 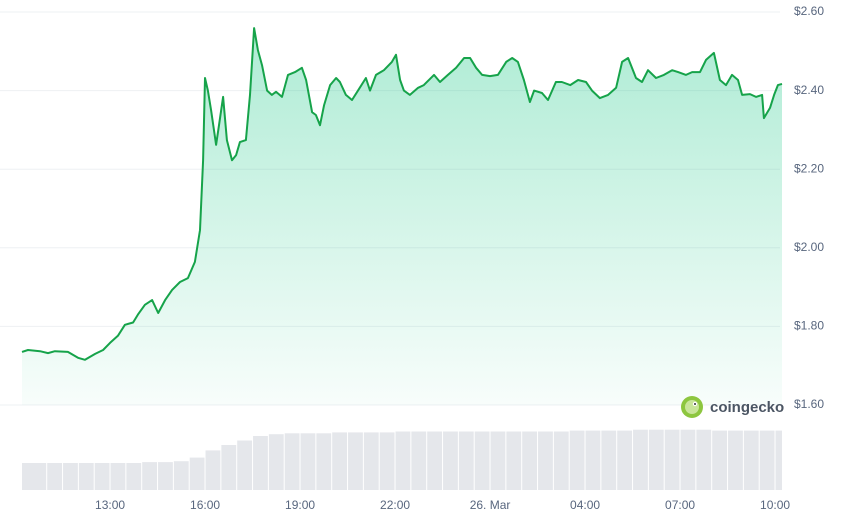 What do you see at coordinates (300, 505) in the screenshot?
I see `x-tick-label: 19:00` at bounding box center [300, 505].